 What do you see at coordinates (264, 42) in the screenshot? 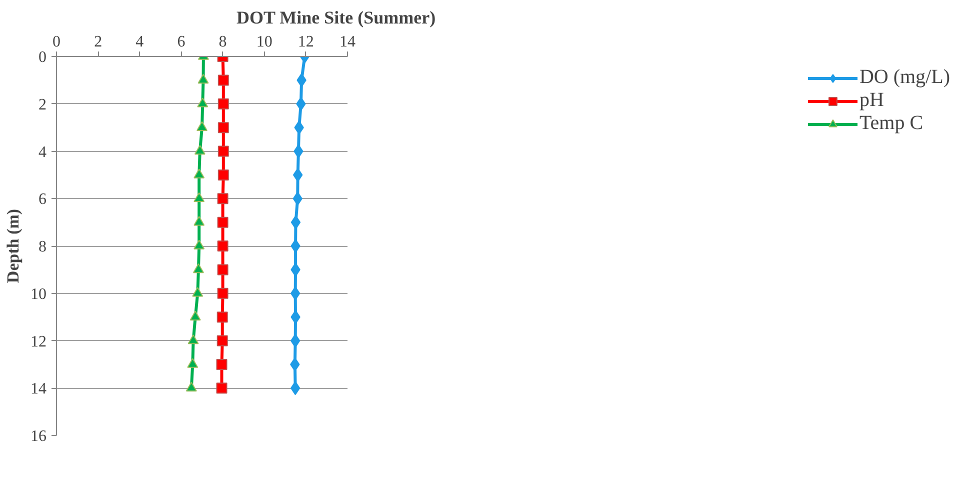
I see `x-tick-label: 10` at bounding box center [264, 42].